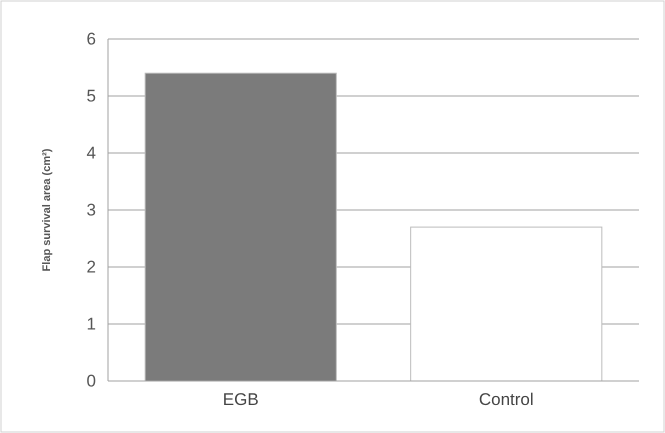 The height and width of the screenshot is (433, 665). I want to click on y-tick-label: 4, so click(91, 152).